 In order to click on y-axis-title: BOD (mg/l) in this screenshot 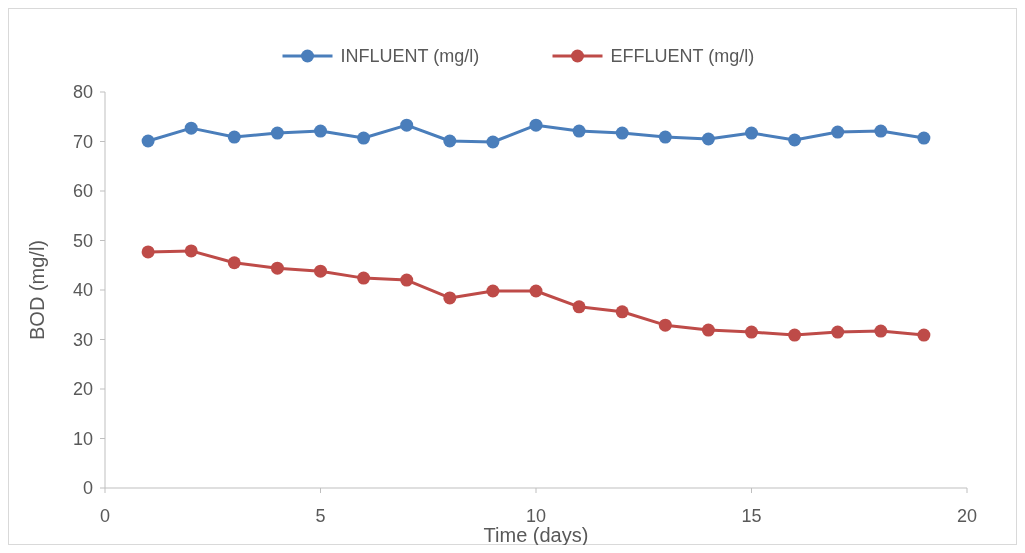, I will do `click(37, 290)`.